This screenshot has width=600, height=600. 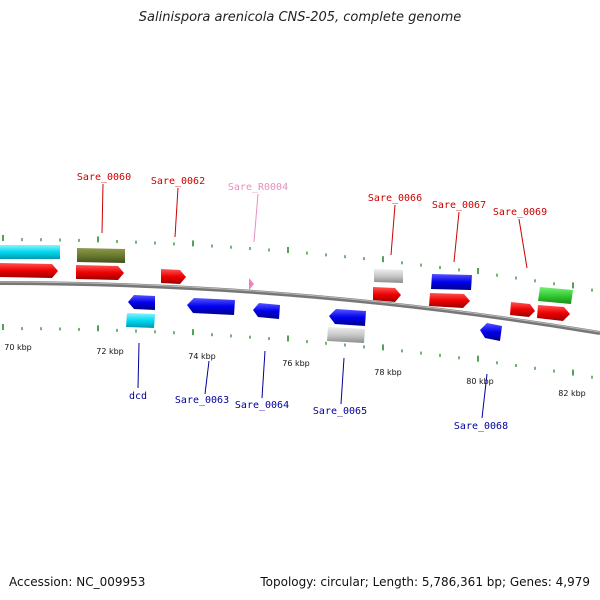 What do you see at coordinates (388, 372) in the screenshot?
I see `scale-label: 78 kbp` at bounding box center [388, 372].